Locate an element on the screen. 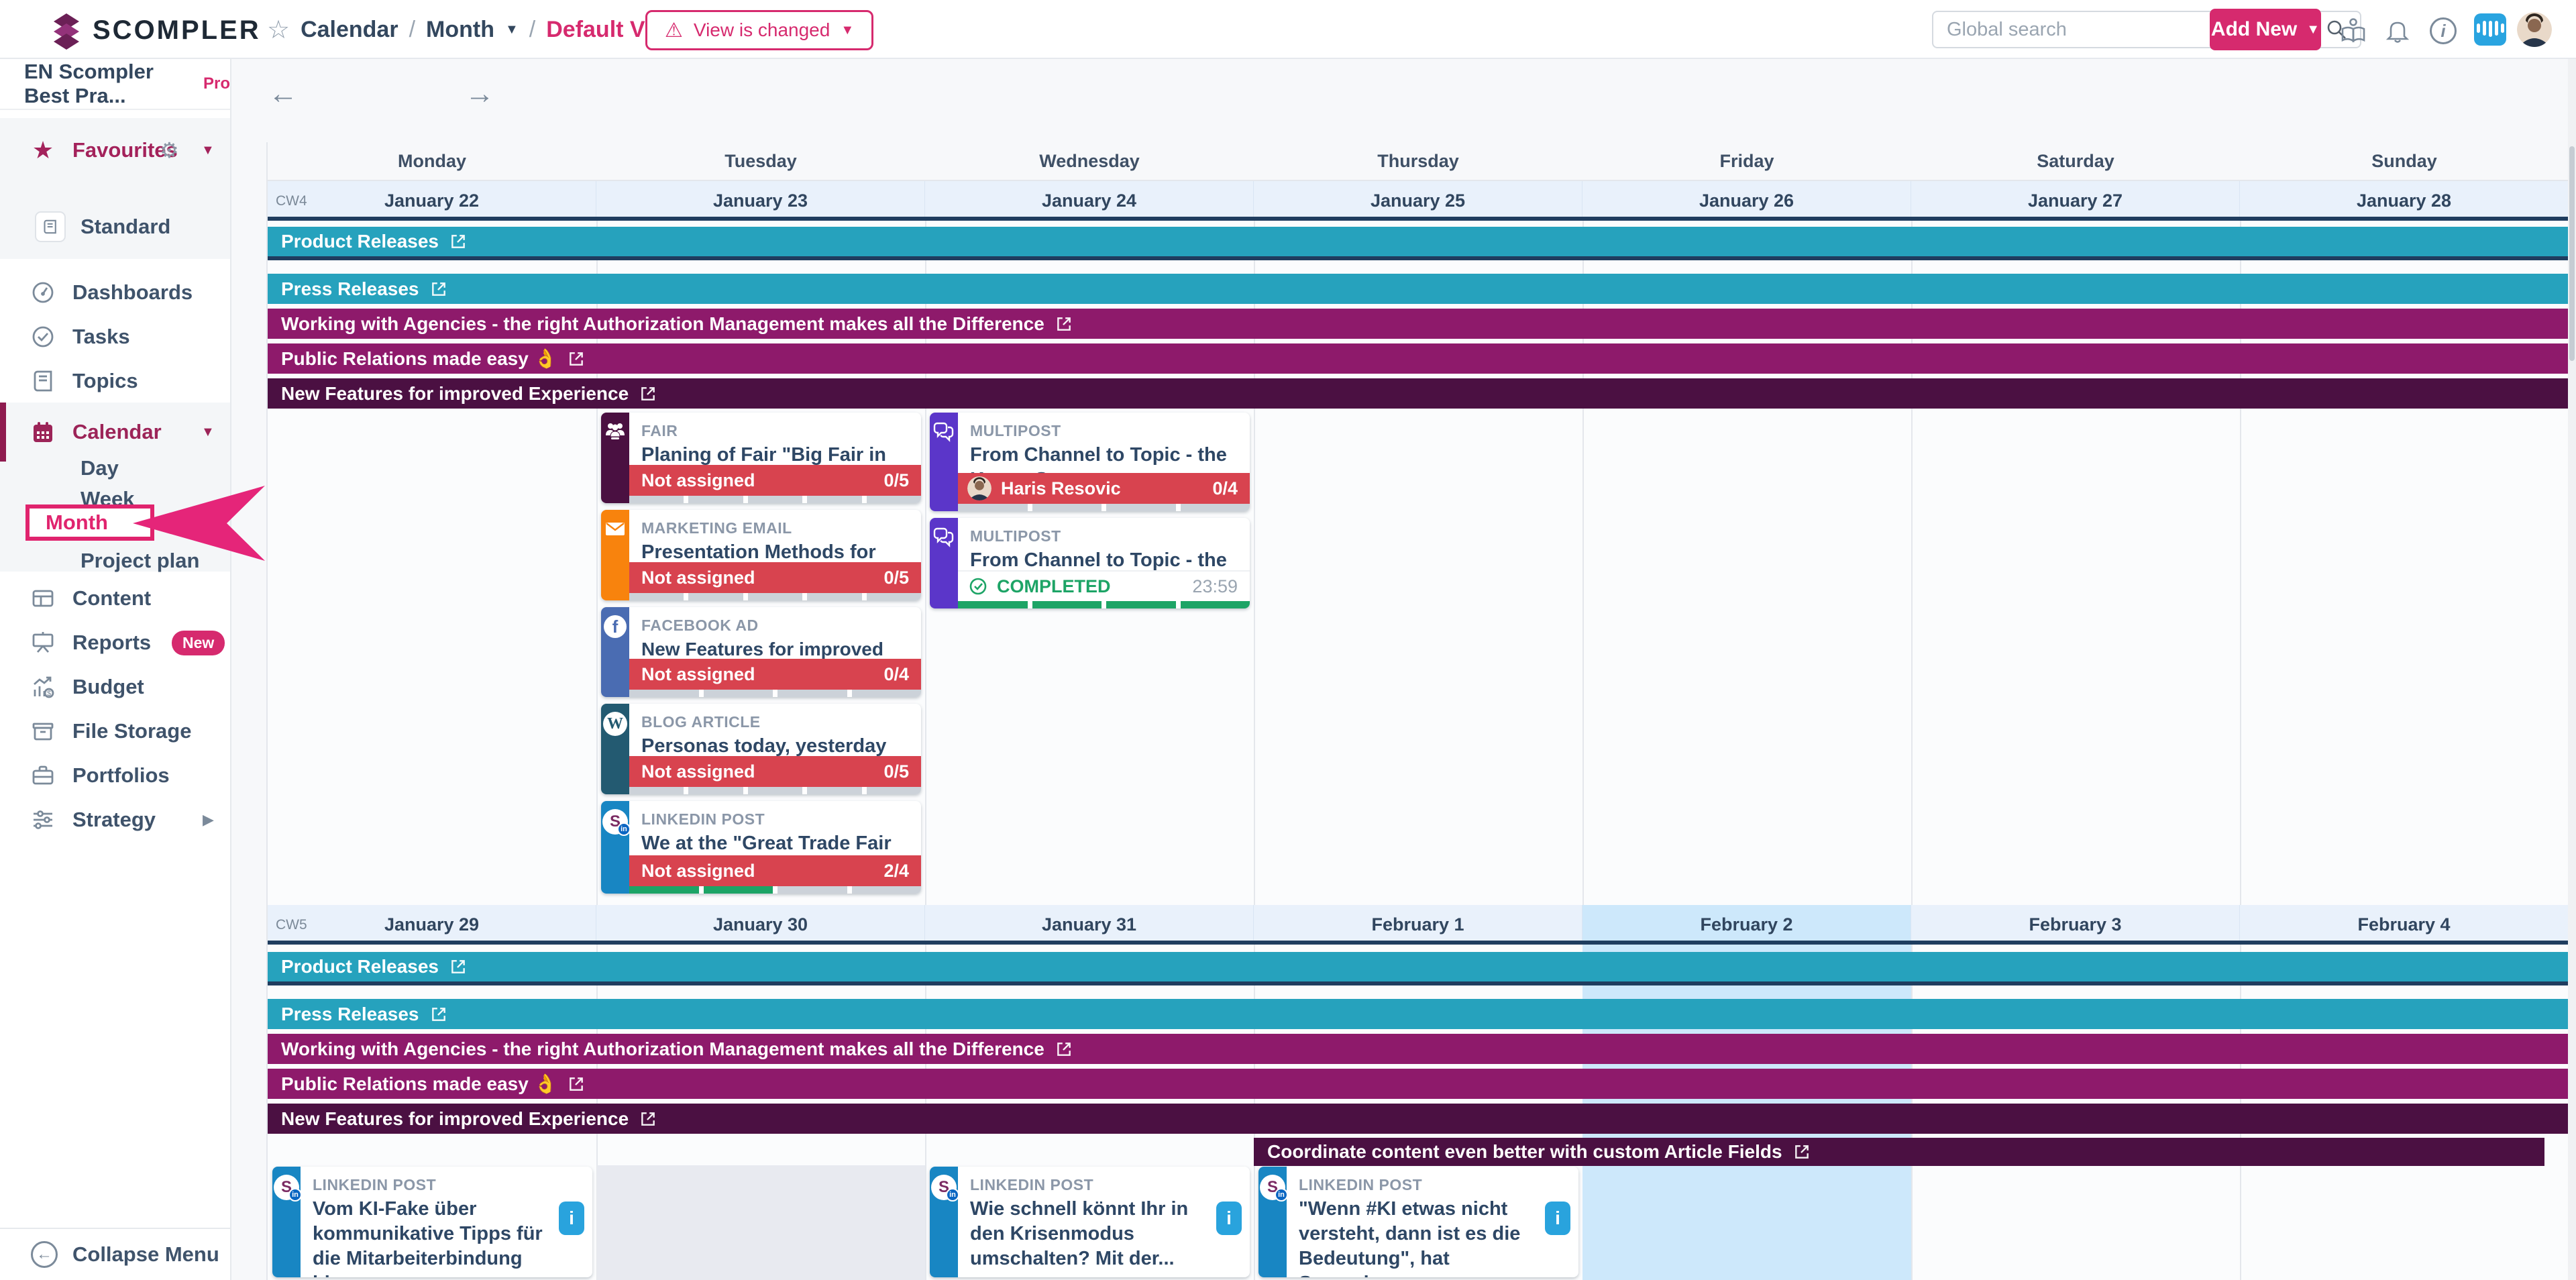  breadcrumb-section: Calendar is located at coordinates (349, 29).